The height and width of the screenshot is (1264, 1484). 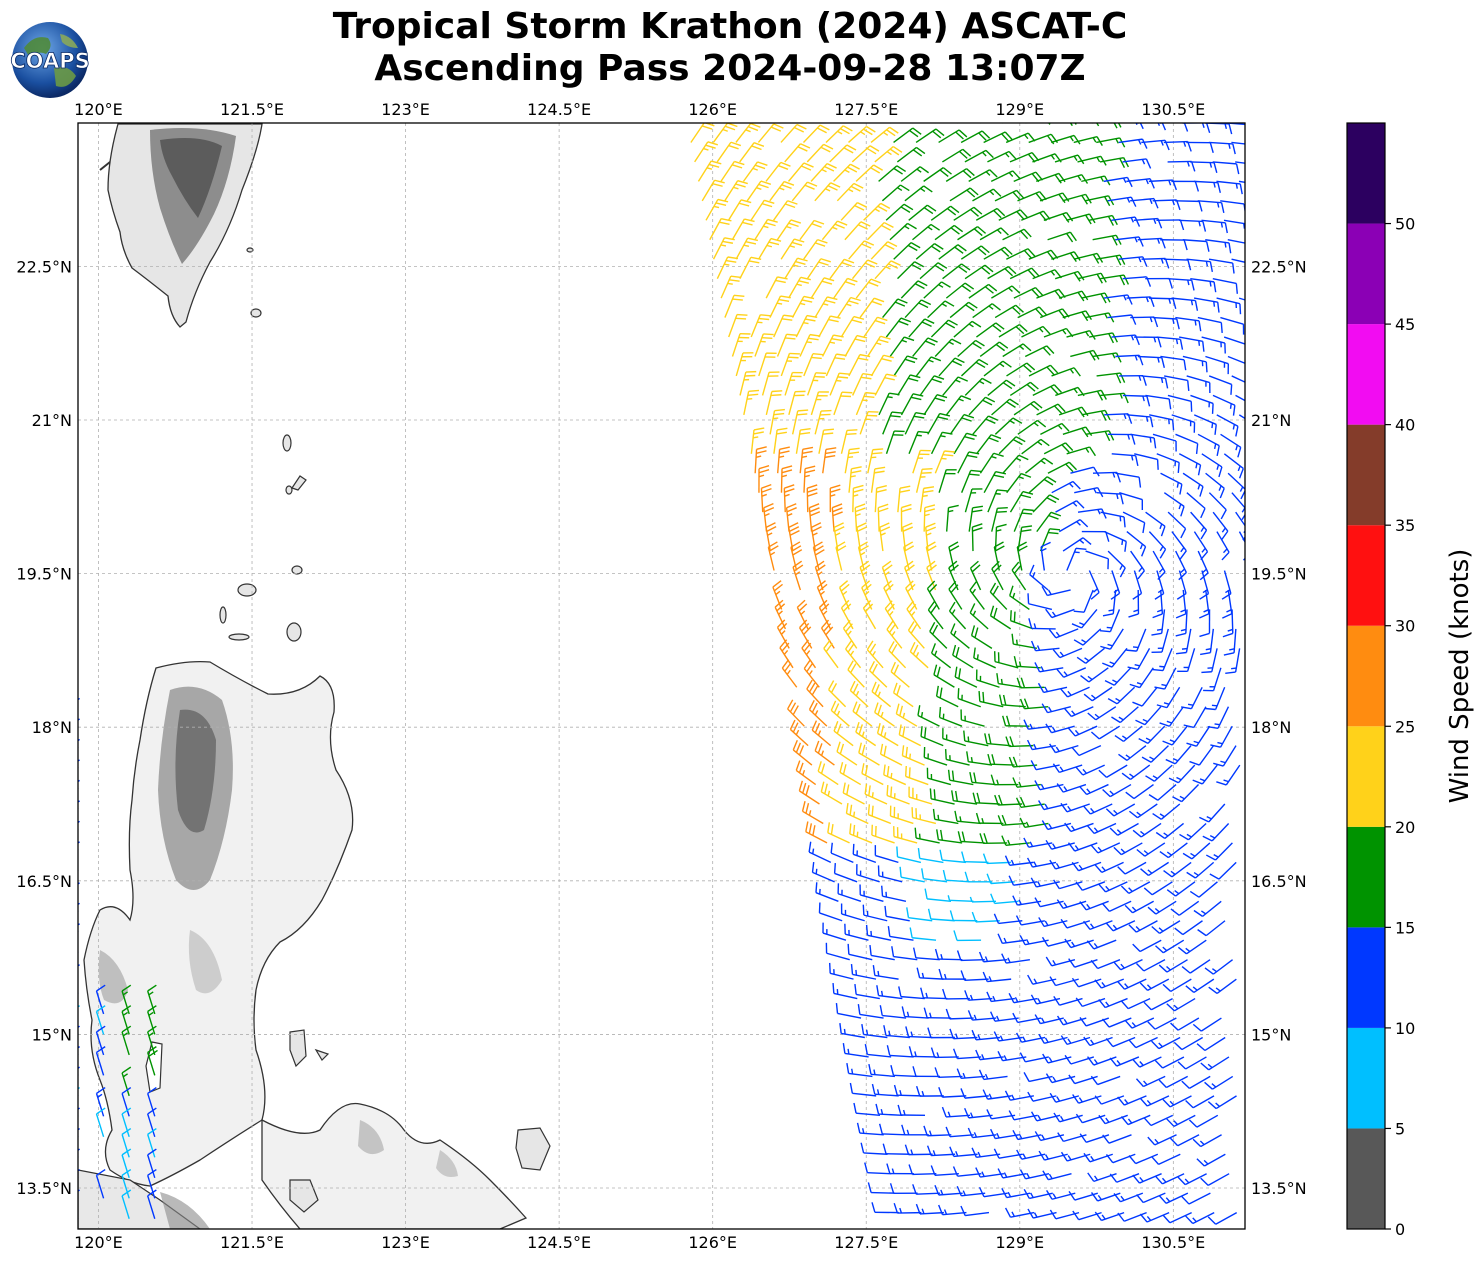 What do you see at coordinates (1400, 1128) in the screenshot?
I see `colorbar-tick-label: 5` at bounding box center [1400, 1128].